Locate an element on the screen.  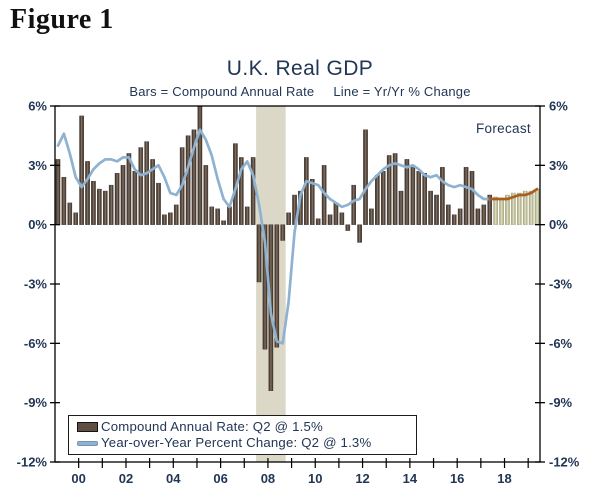
y-tick-label-left: -9% is located at coordinates (36, 402).